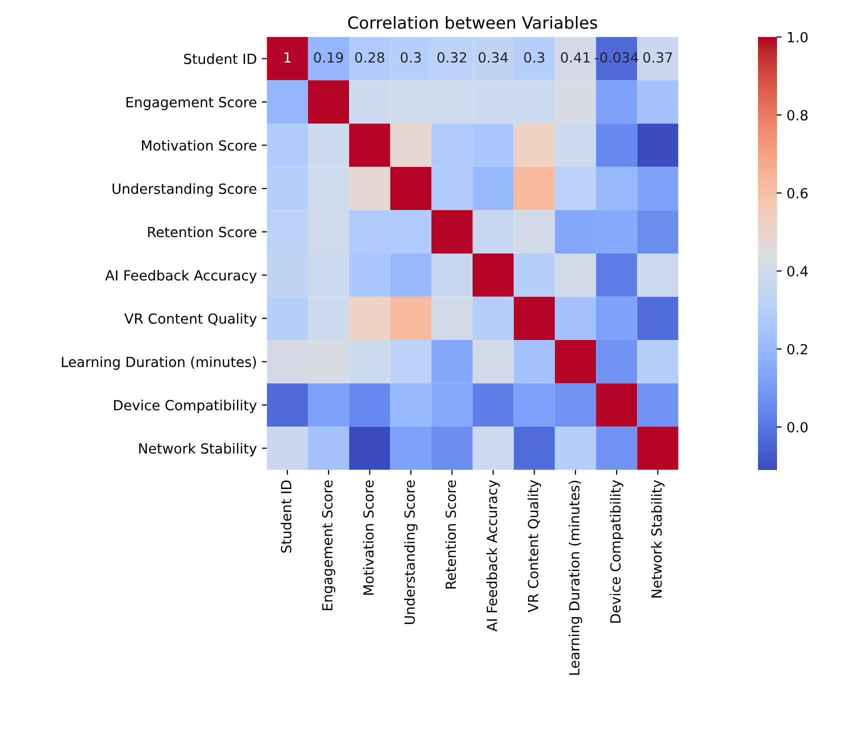 The width and height of the screenshot is (847, 740). What do you see at coordinates (368, 537) in the screenshot?
I see `x-tick-label: Motivation Score` at bounding box center [368, 537].